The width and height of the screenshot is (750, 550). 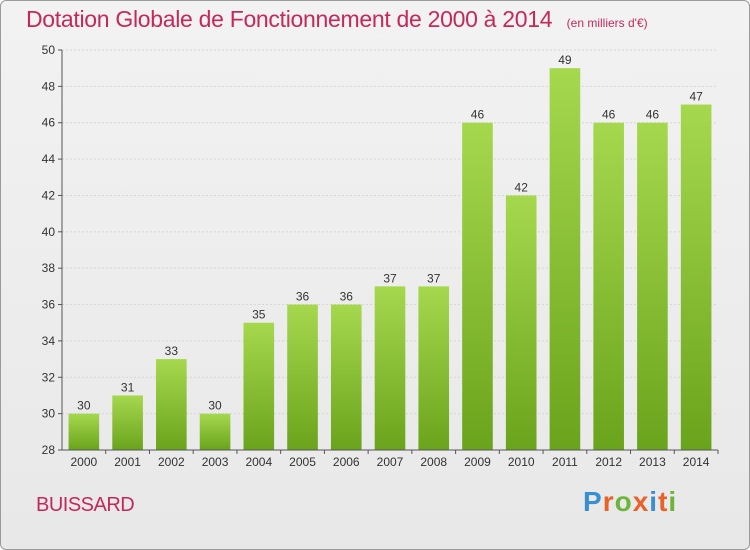 I want to click on bar-2004, so click(x=259, y=386).